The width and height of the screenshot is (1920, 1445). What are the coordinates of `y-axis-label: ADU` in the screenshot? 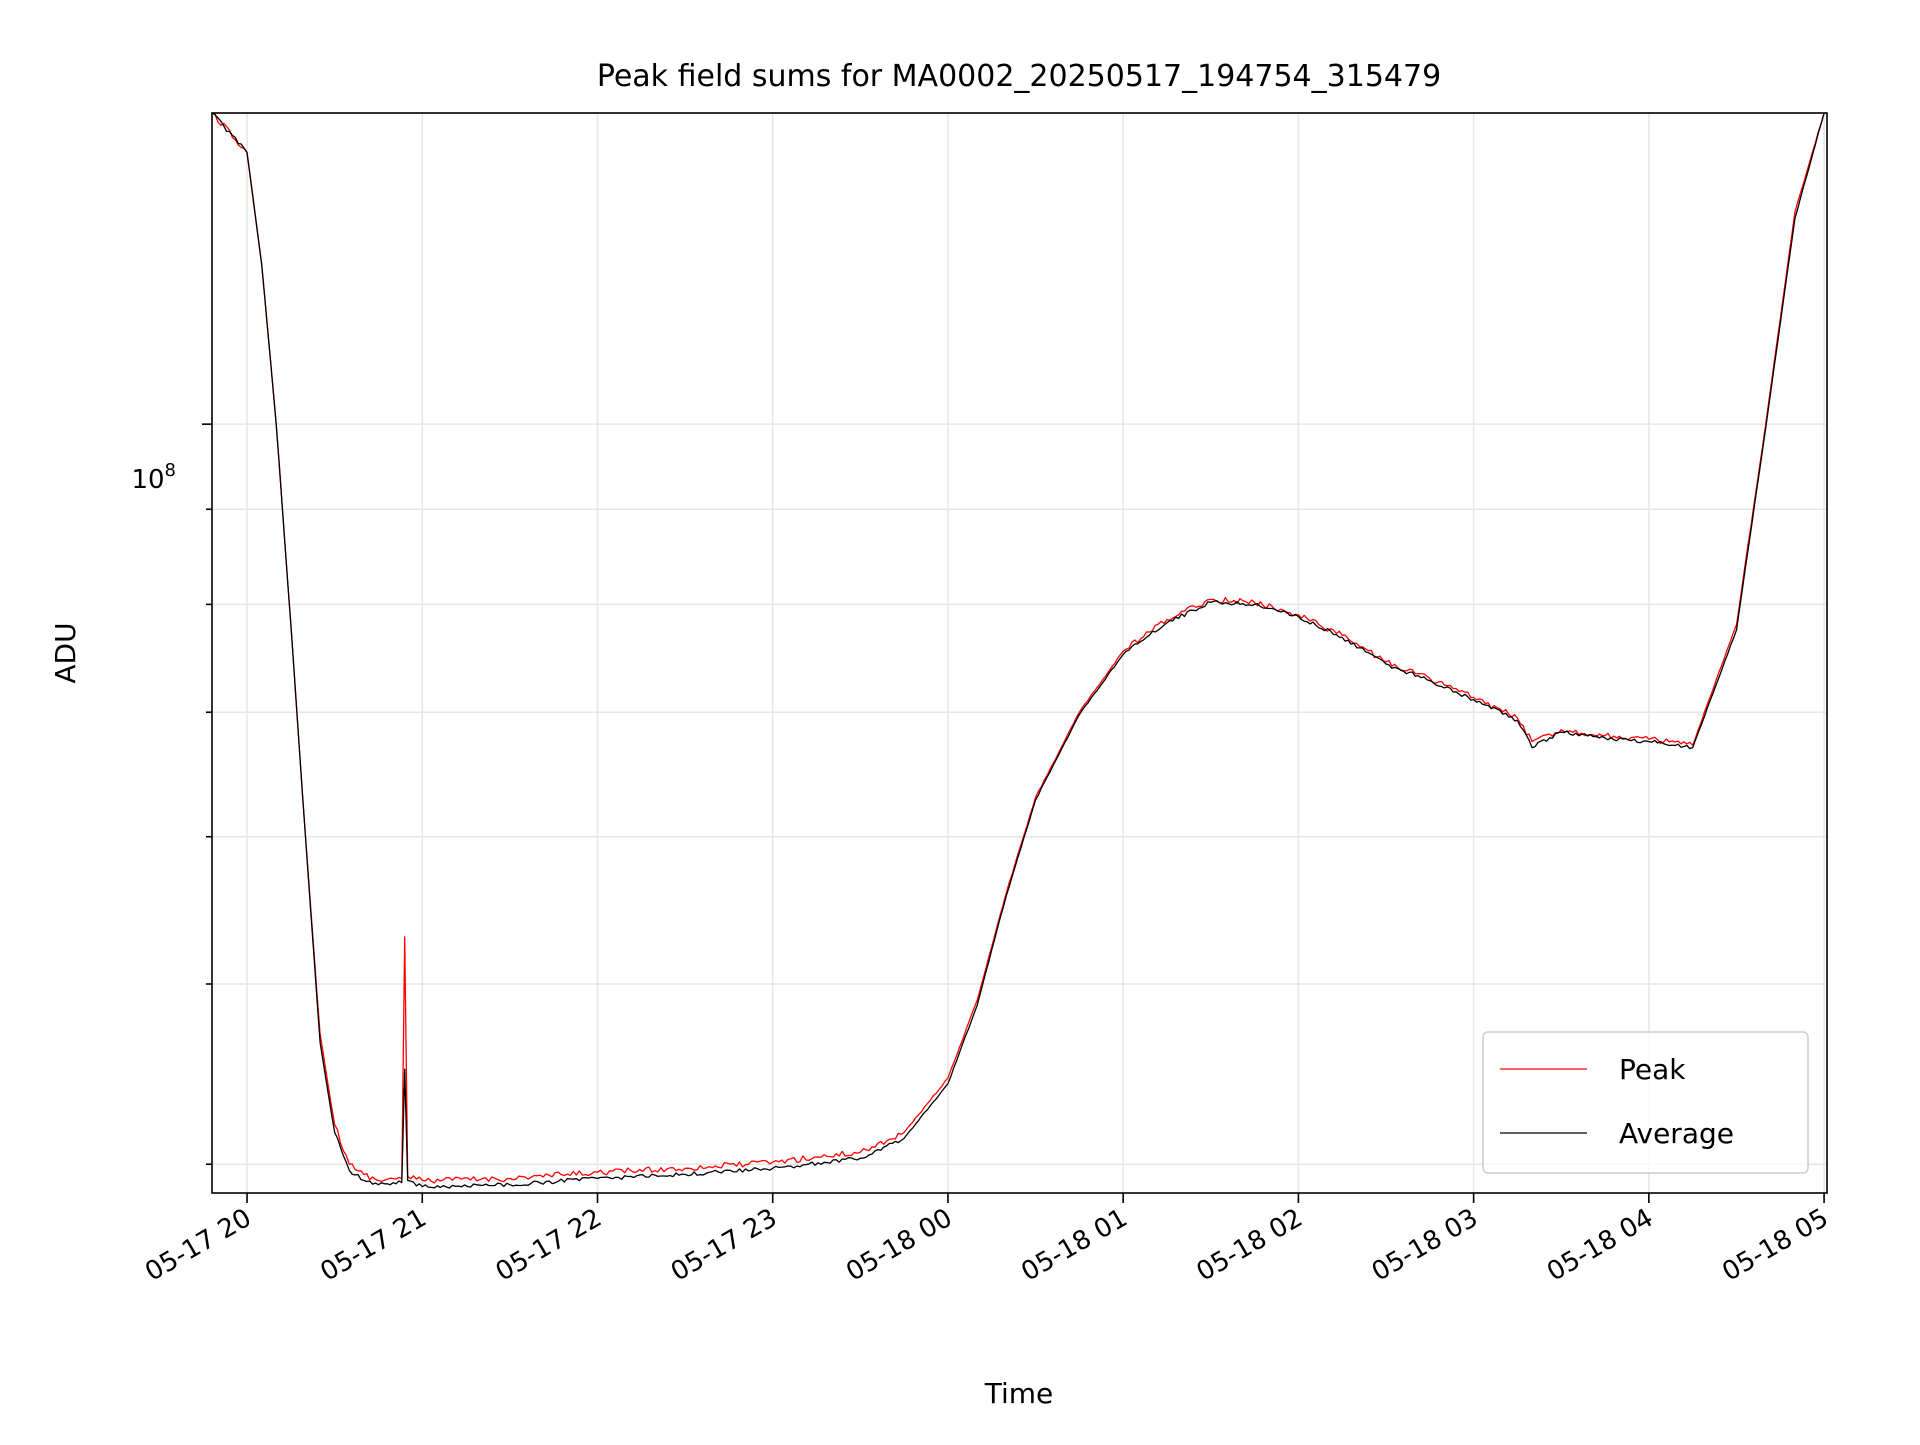 It's located at (65, 652).